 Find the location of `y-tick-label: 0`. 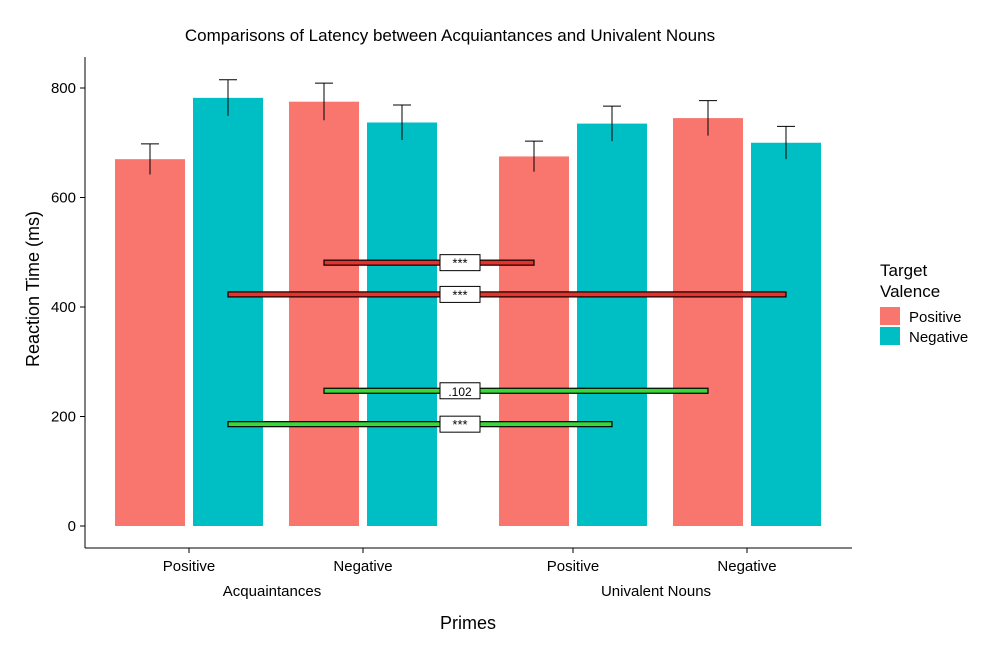

y-tick-label: 0 is located at coordinates (72, 526).